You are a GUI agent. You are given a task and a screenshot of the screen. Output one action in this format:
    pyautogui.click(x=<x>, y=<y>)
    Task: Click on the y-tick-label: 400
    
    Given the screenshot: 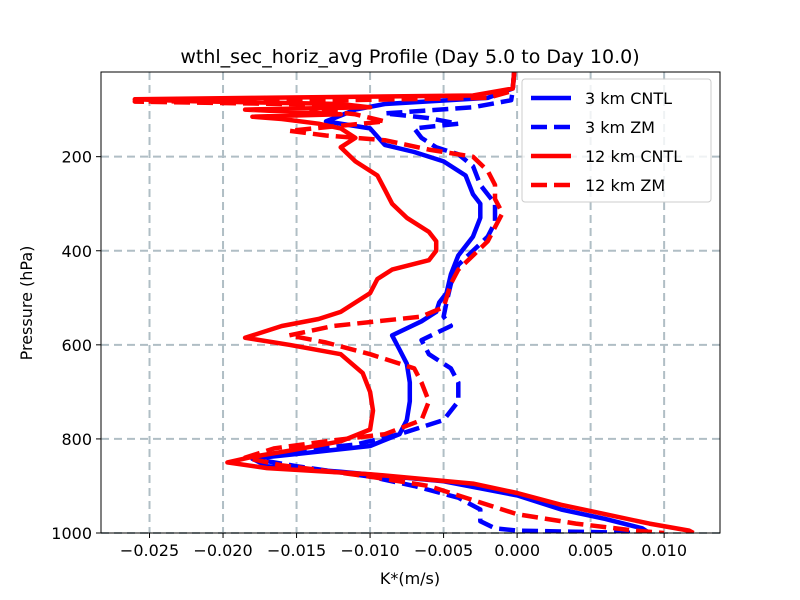 What is the action you would take?
    pyautogui.click(x=76, y=251)
    